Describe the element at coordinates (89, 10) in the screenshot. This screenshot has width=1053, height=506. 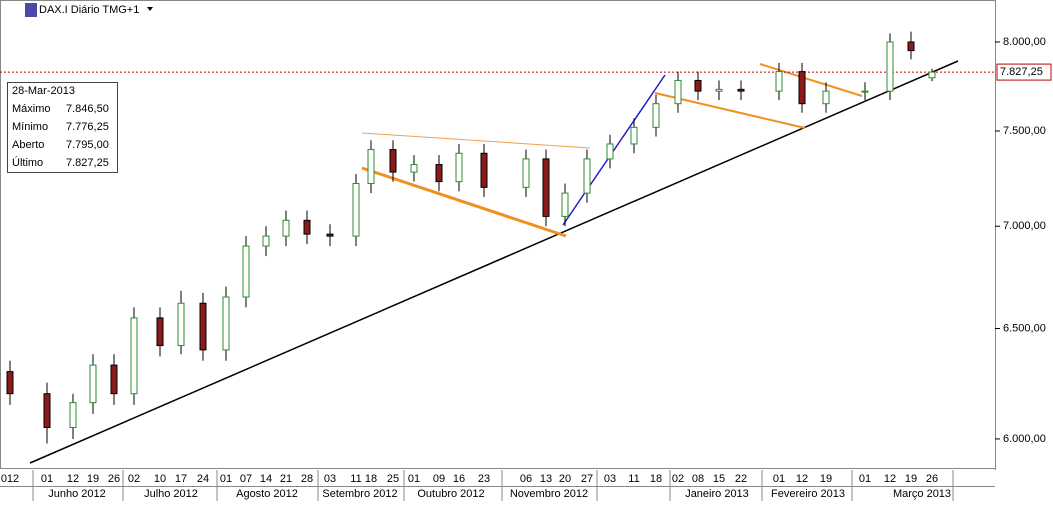
I see `chart-title: DAX.I Diário TMG+1` at that location.